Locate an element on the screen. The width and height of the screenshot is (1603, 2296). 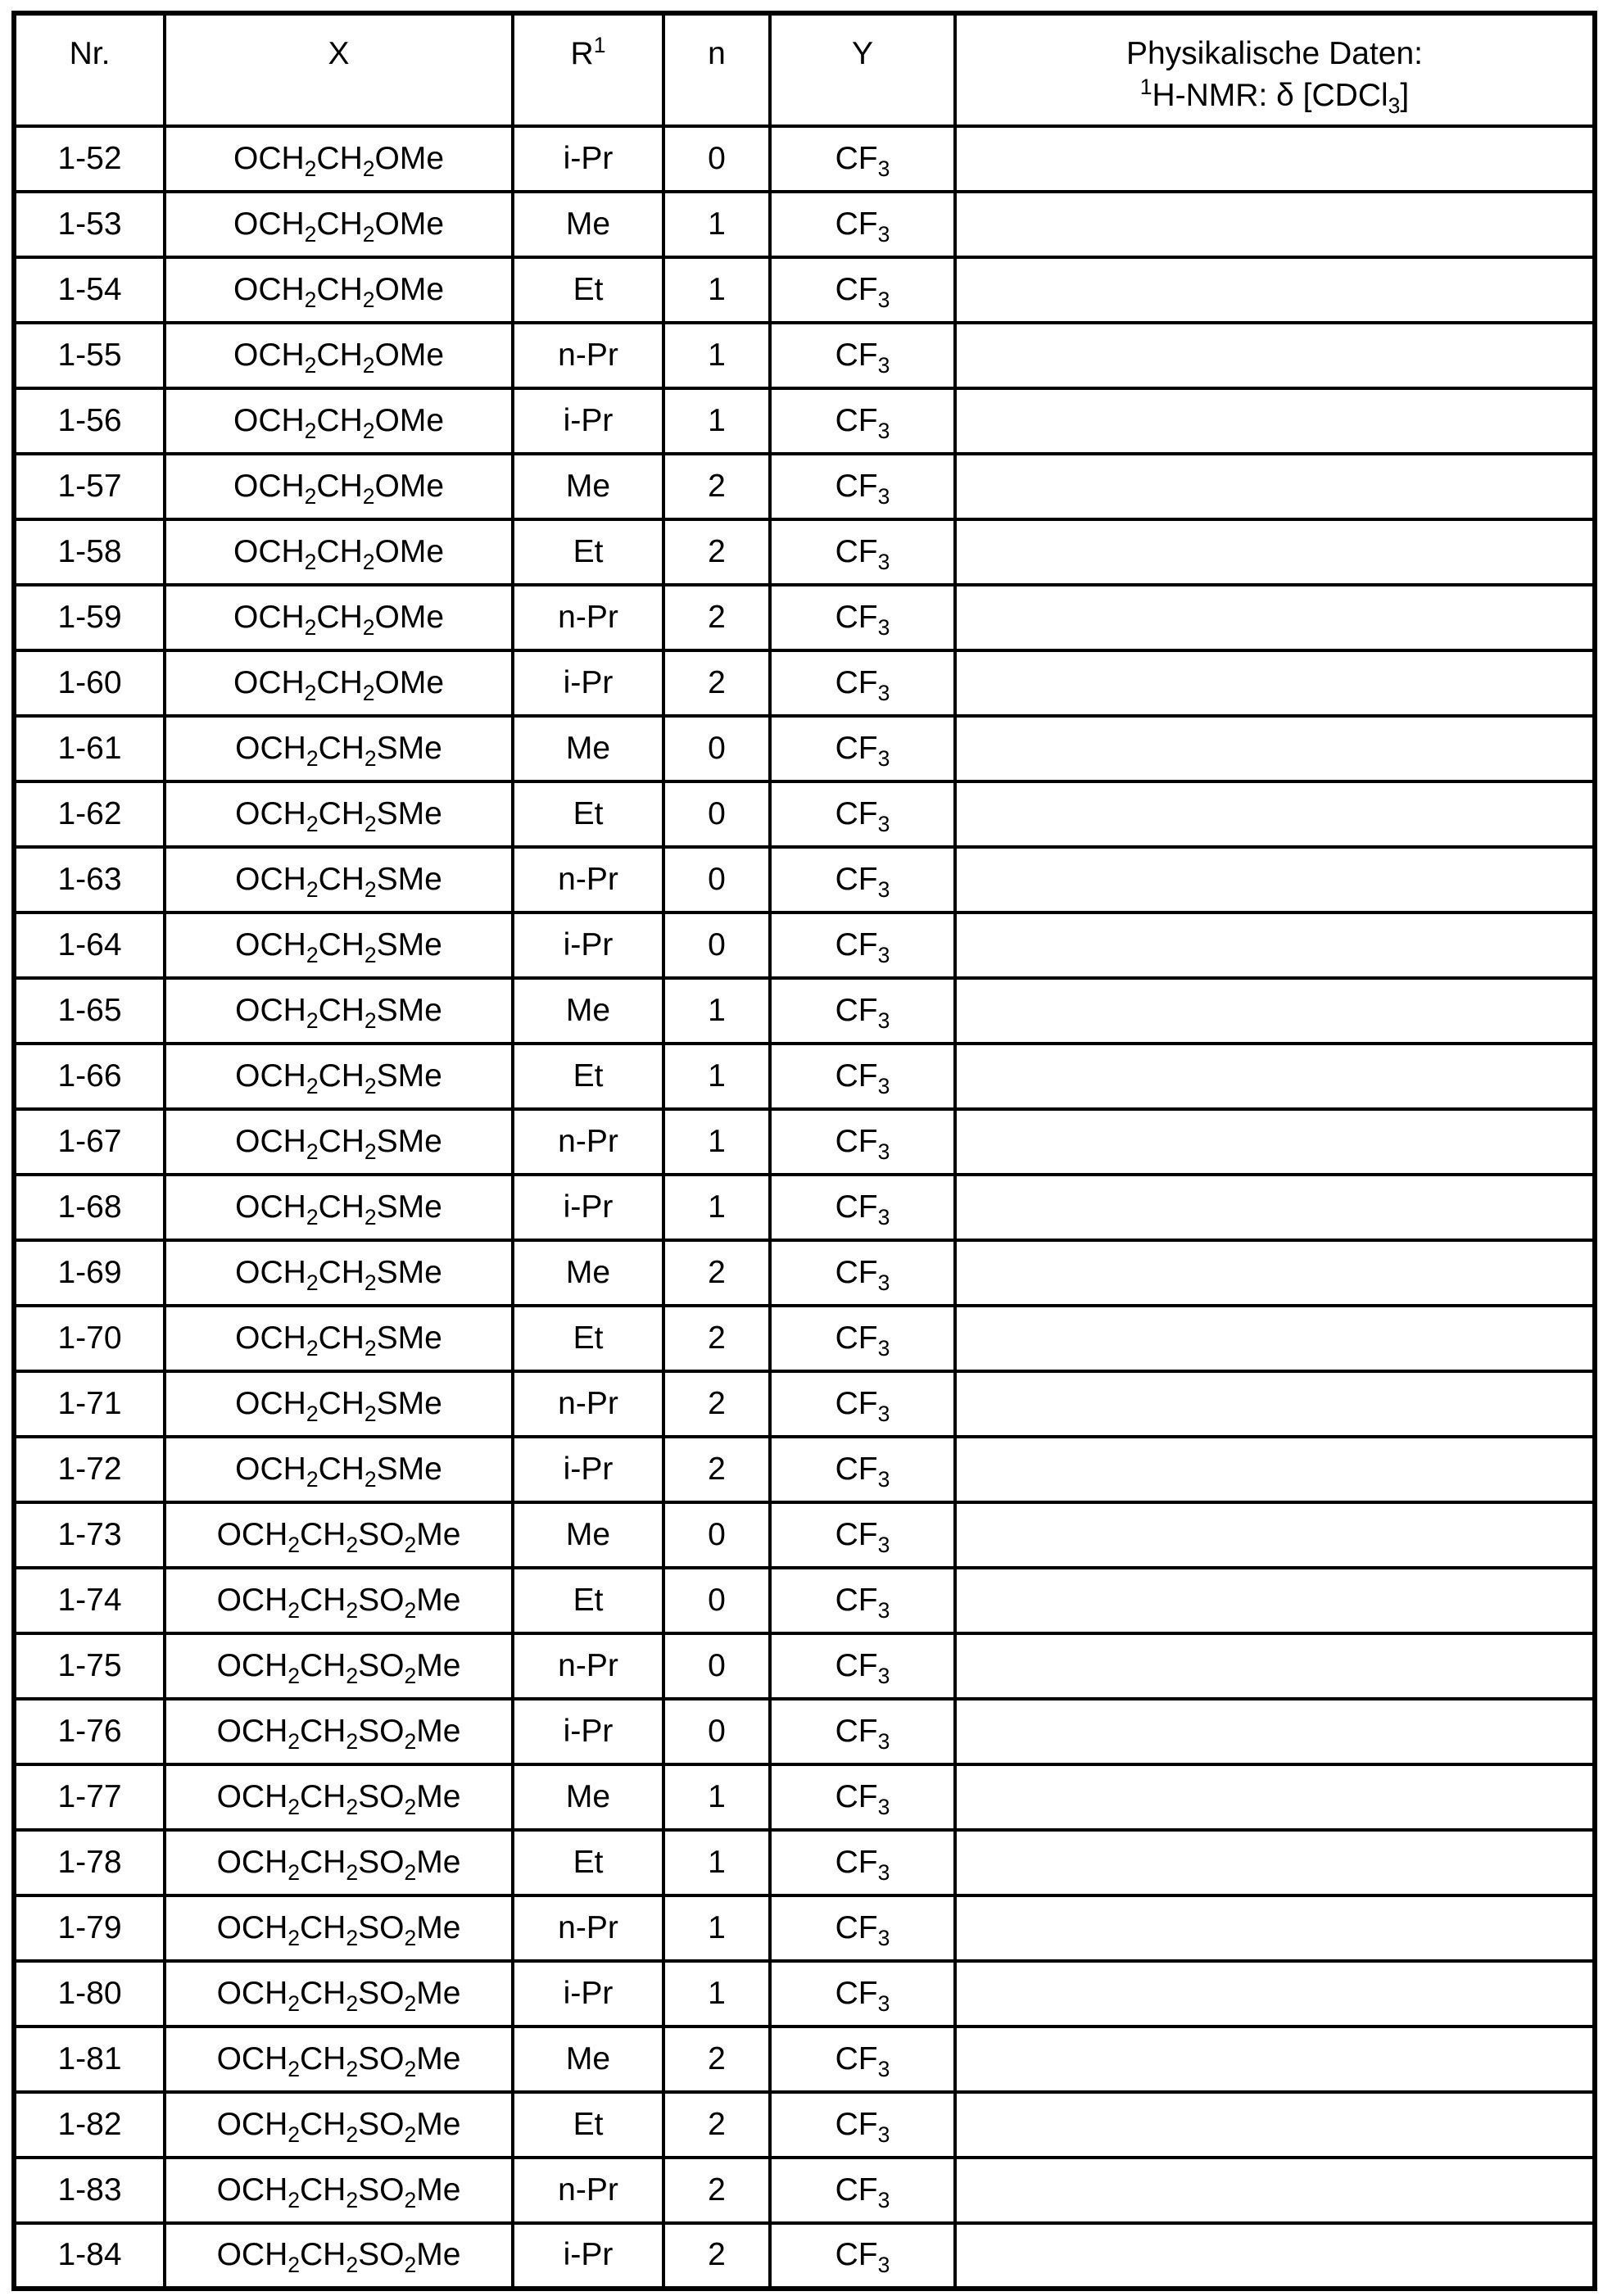
physical-data-title: Physikalische Daten: is located at coordinates (1274, 54).